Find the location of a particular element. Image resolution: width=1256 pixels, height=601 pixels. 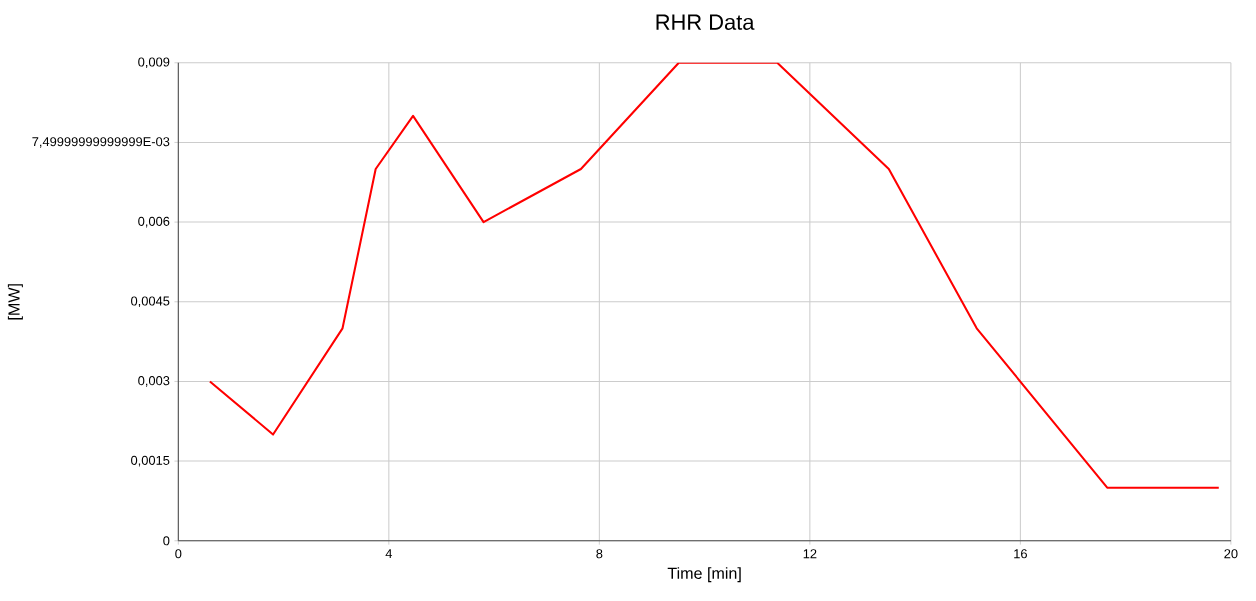

y-tick-label: 0,006 is located at coordinates (154, 222).